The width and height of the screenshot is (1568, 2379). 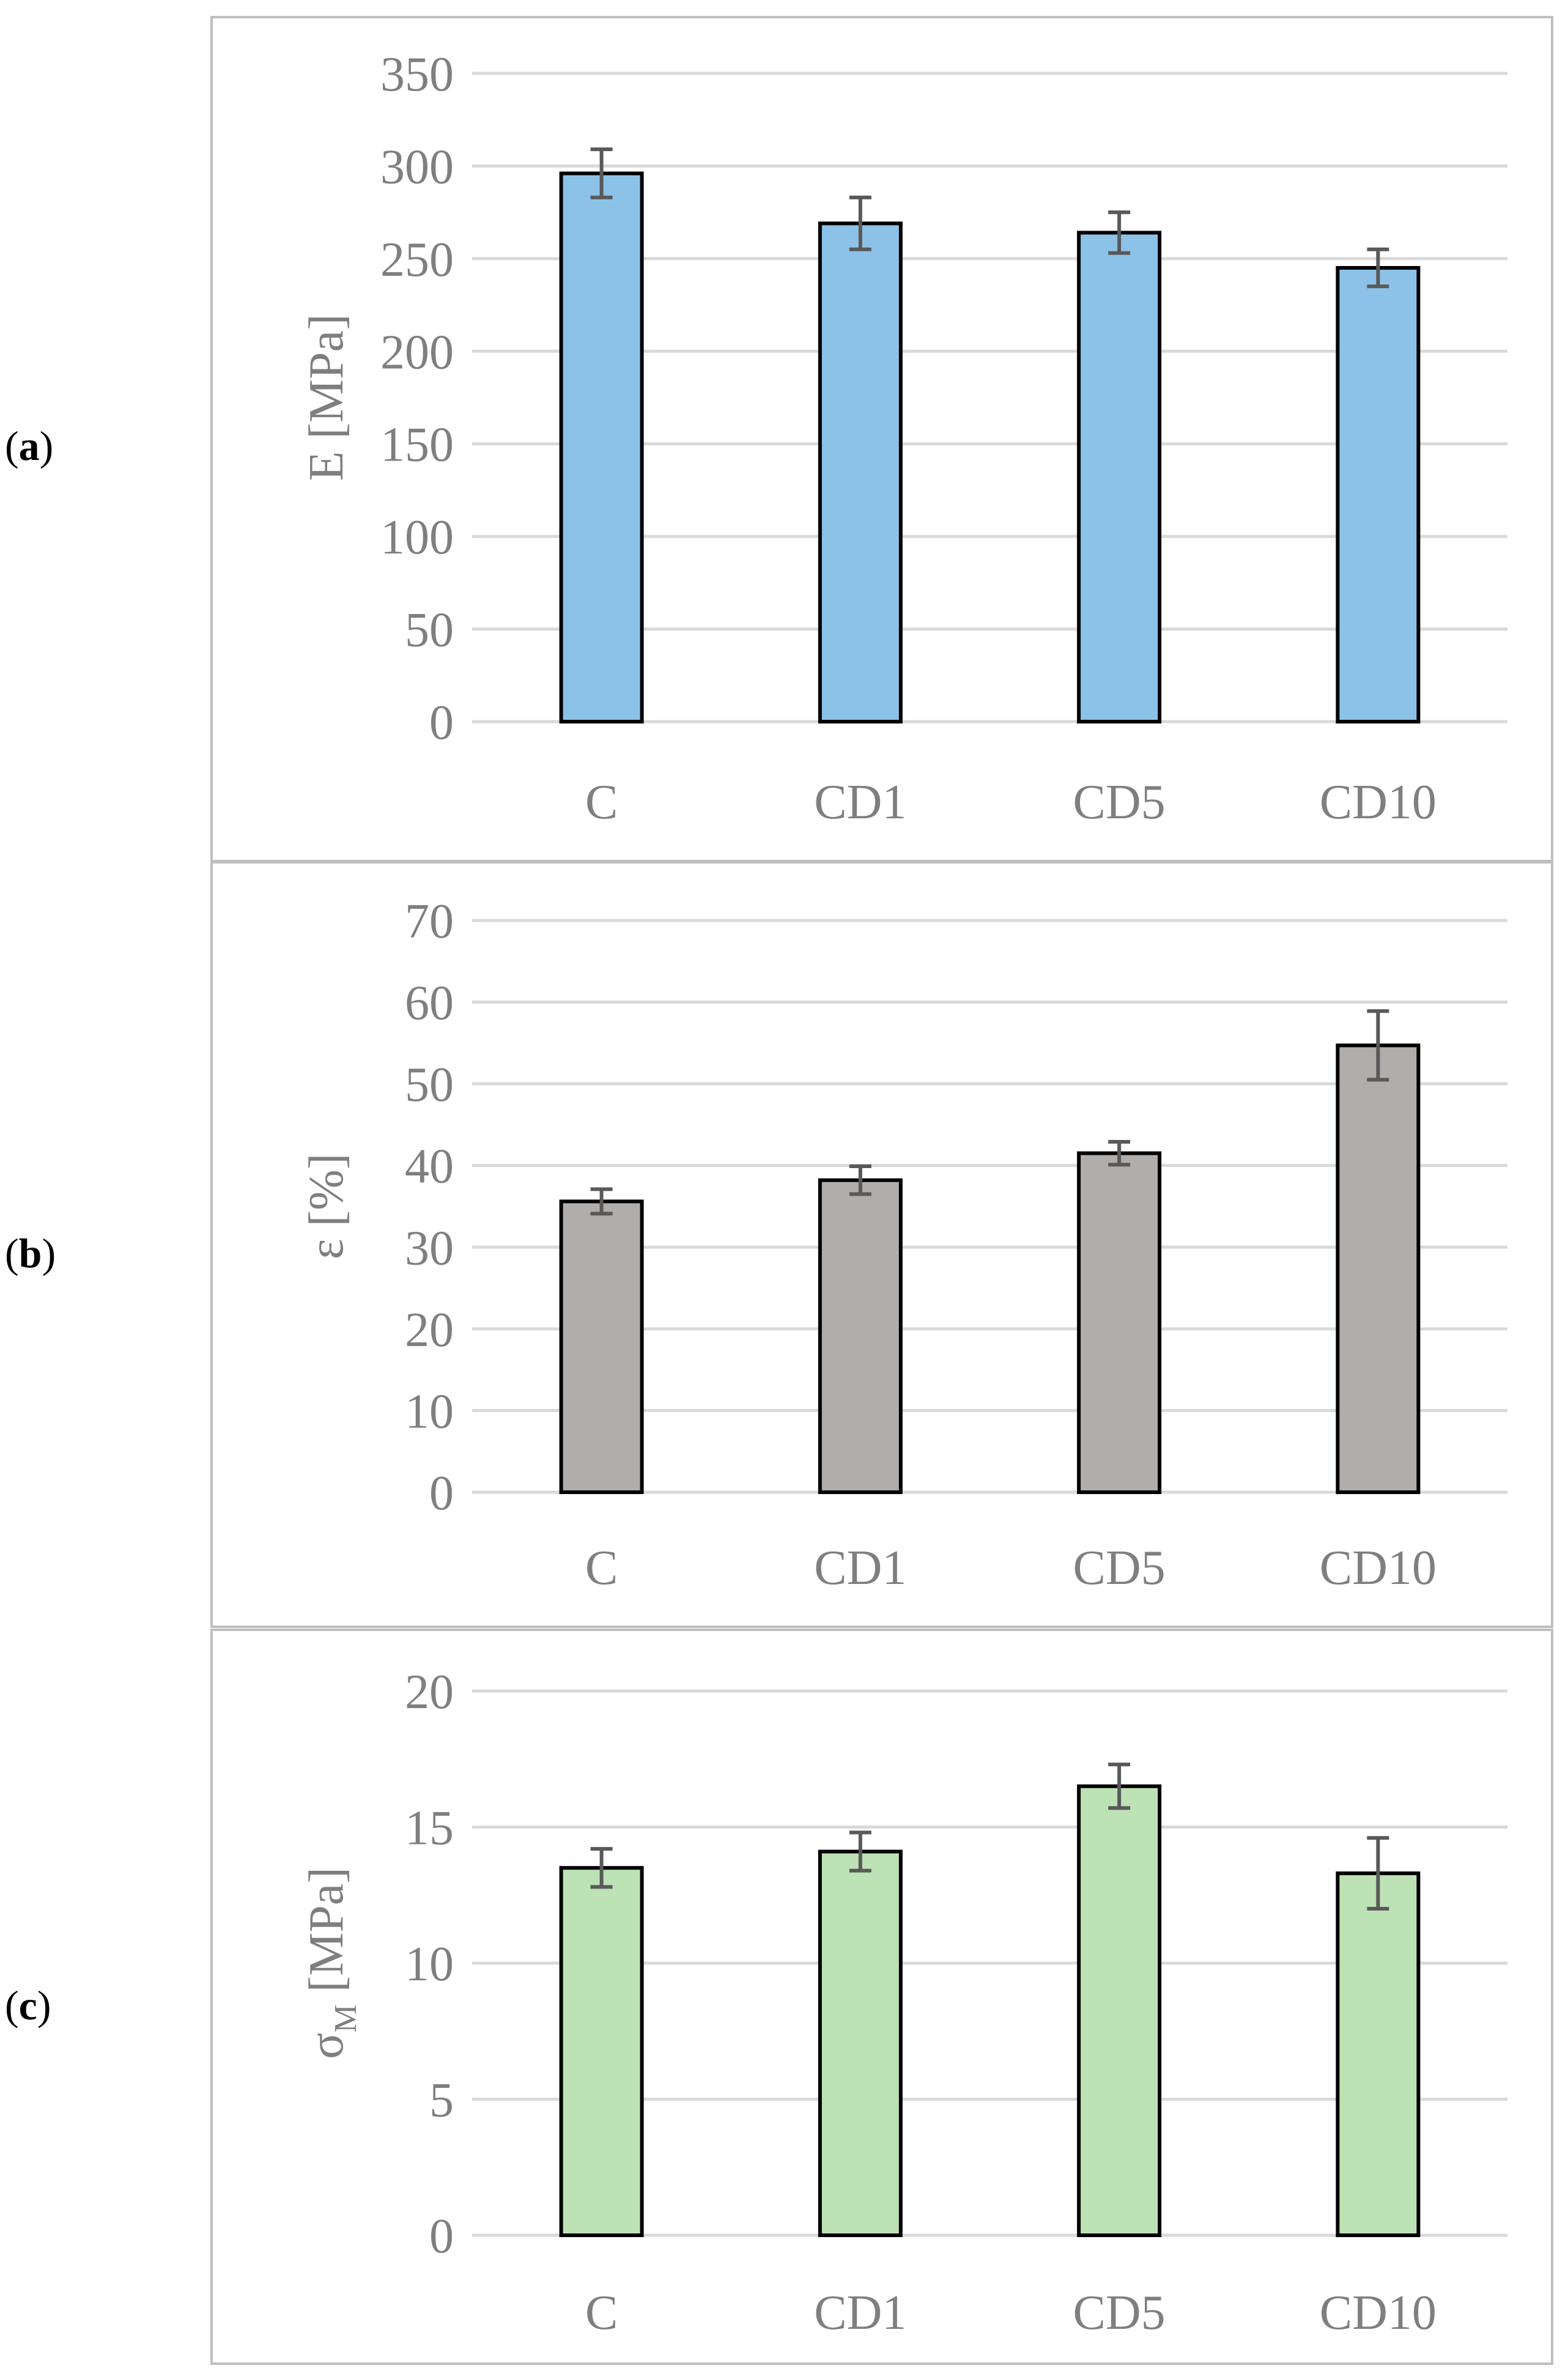 I want to click on panel-label-letter: b, so click(x=30, y=1253).